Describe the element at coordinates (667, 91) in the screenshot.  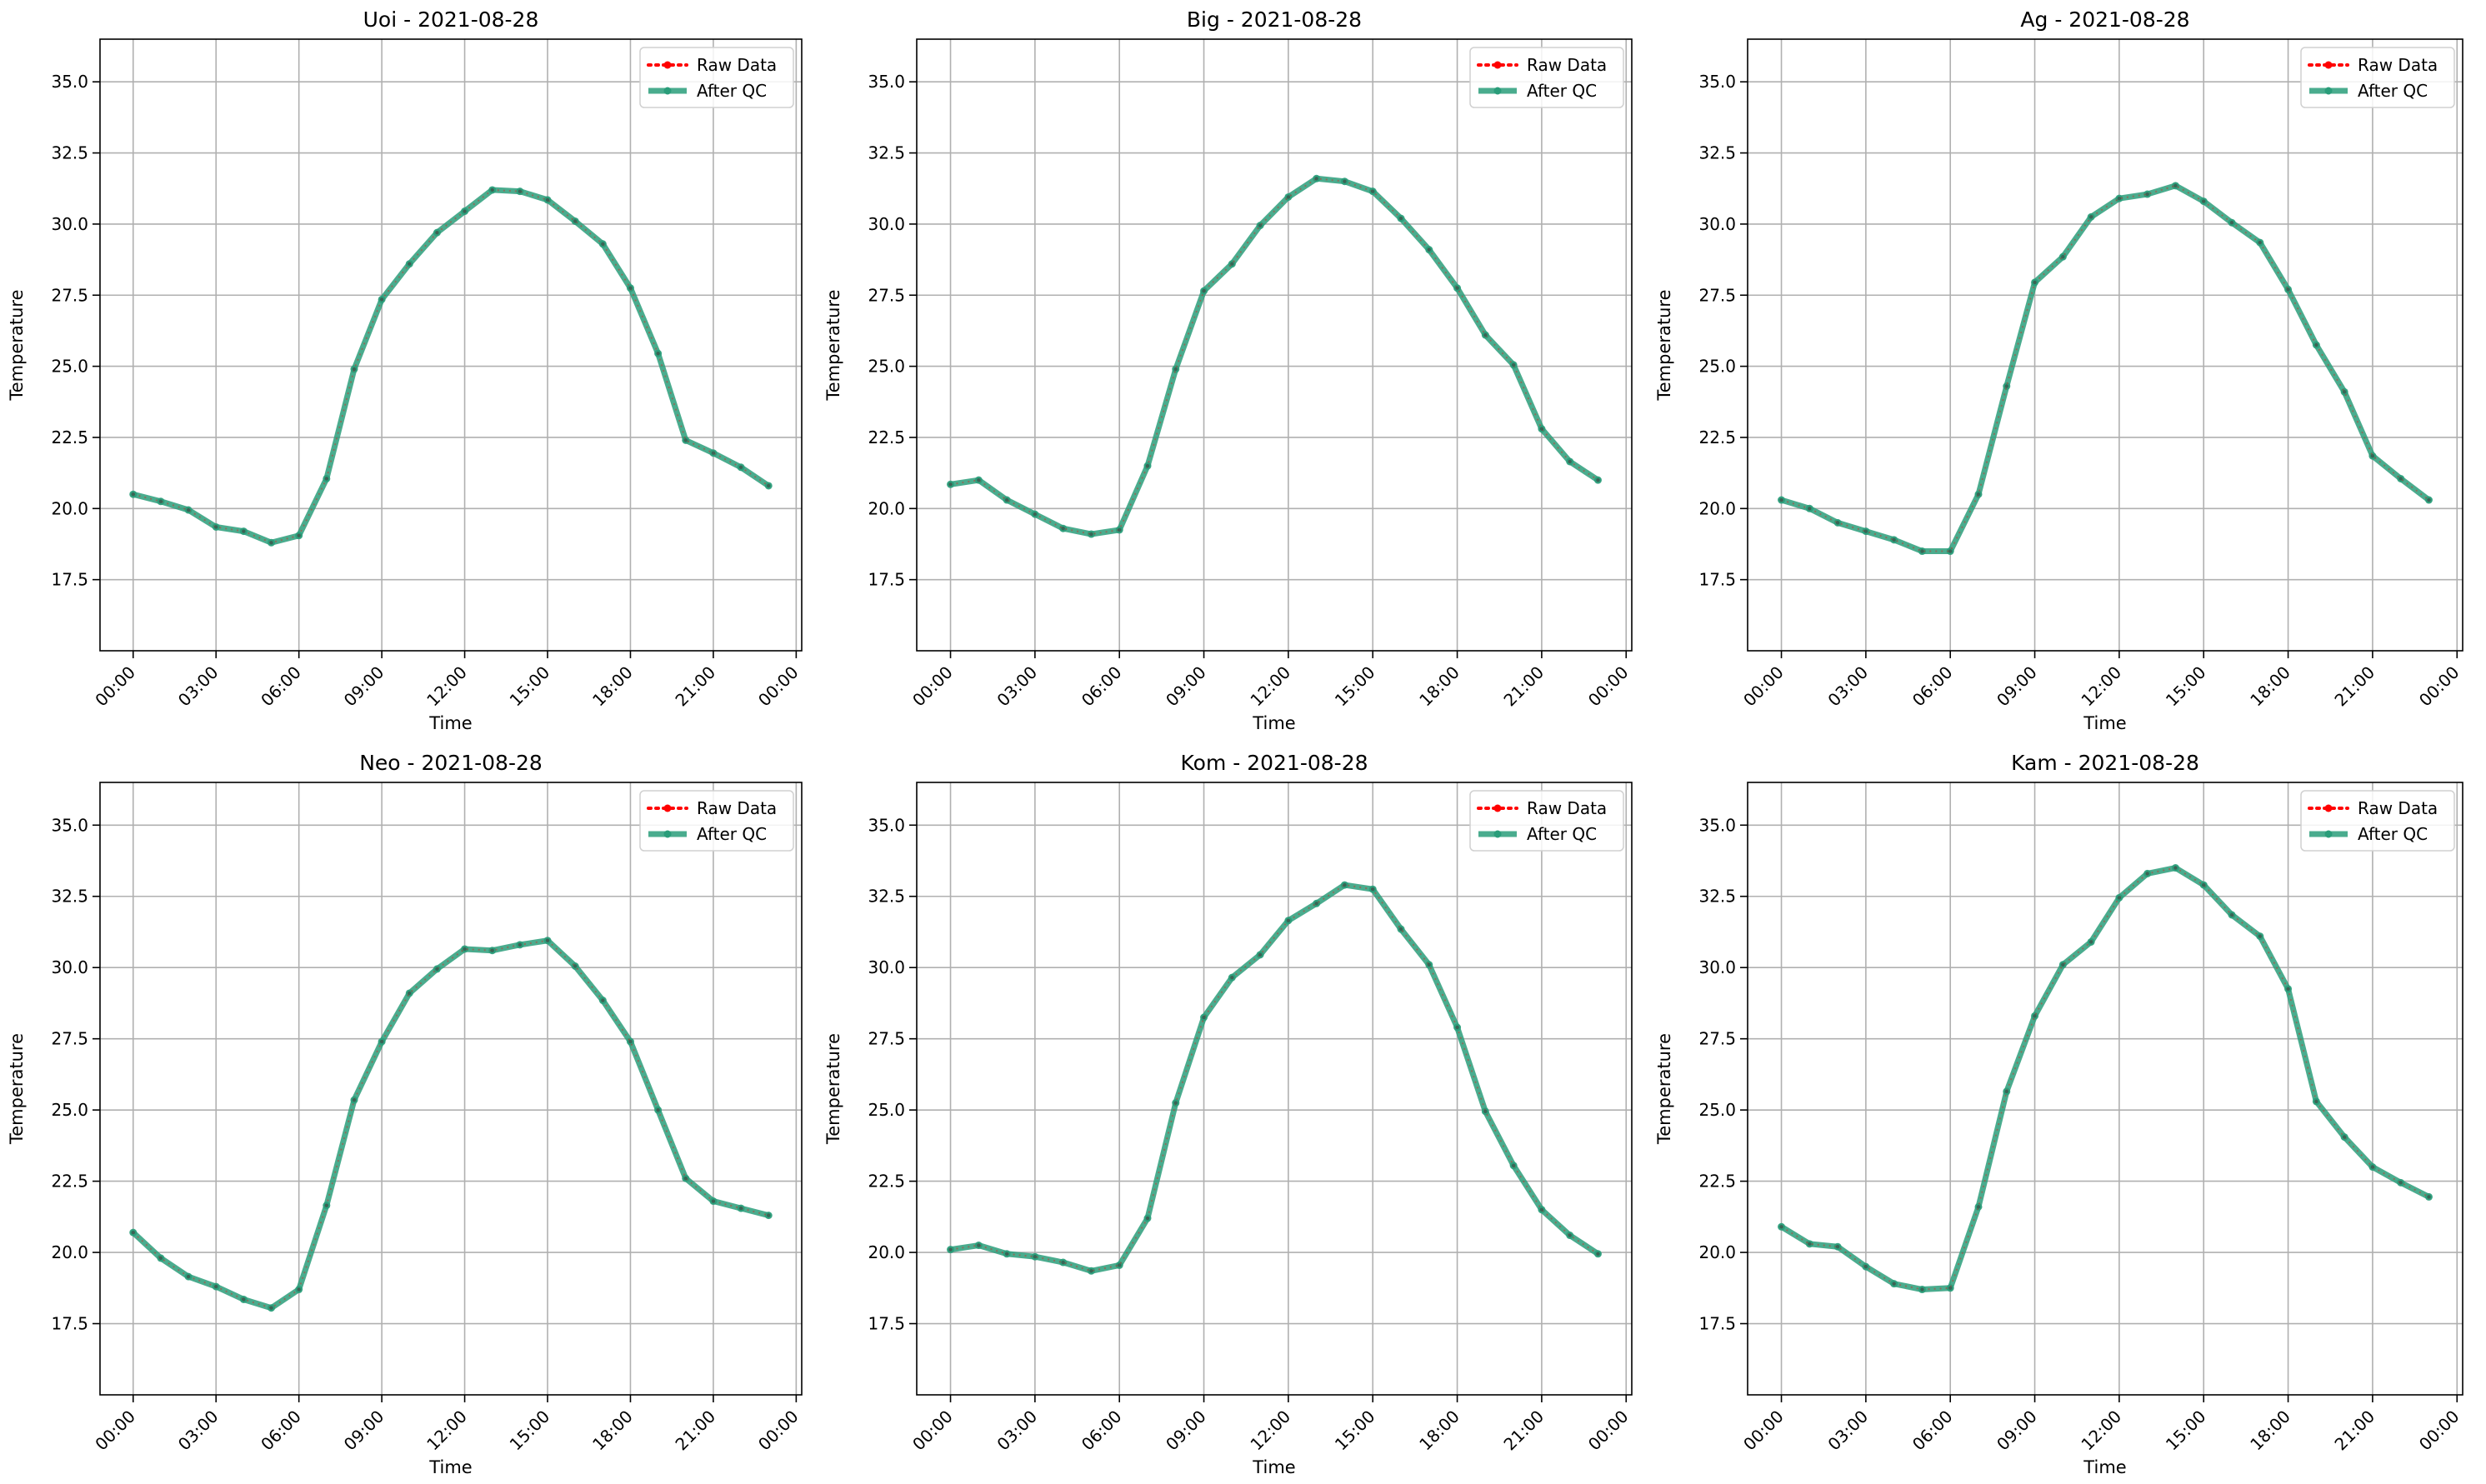
I see `legend-marker-after-qc` at that location.